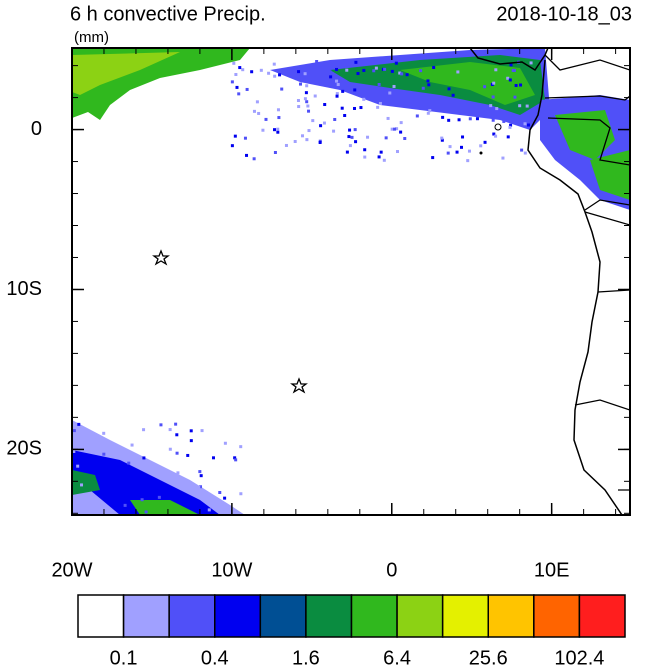  I want to click on lon-tick-label: 20W, so click(71, 570).